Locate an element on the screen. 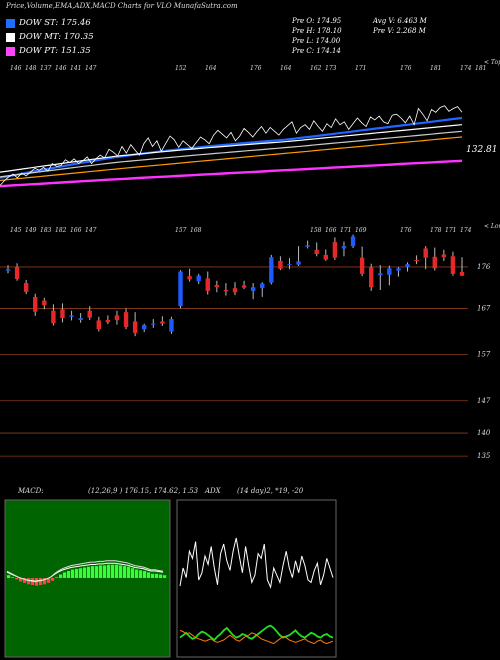  legend-item-pt: DOW PT: 151.35 is located at coordinates (48, 51).